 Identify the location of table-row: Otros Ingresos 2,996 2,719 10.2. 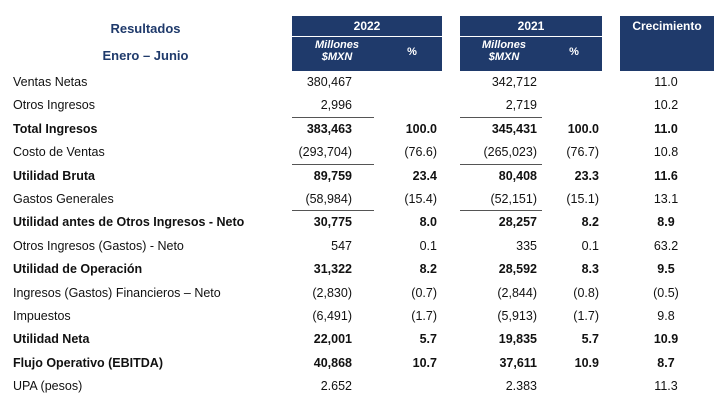
(363, 105).